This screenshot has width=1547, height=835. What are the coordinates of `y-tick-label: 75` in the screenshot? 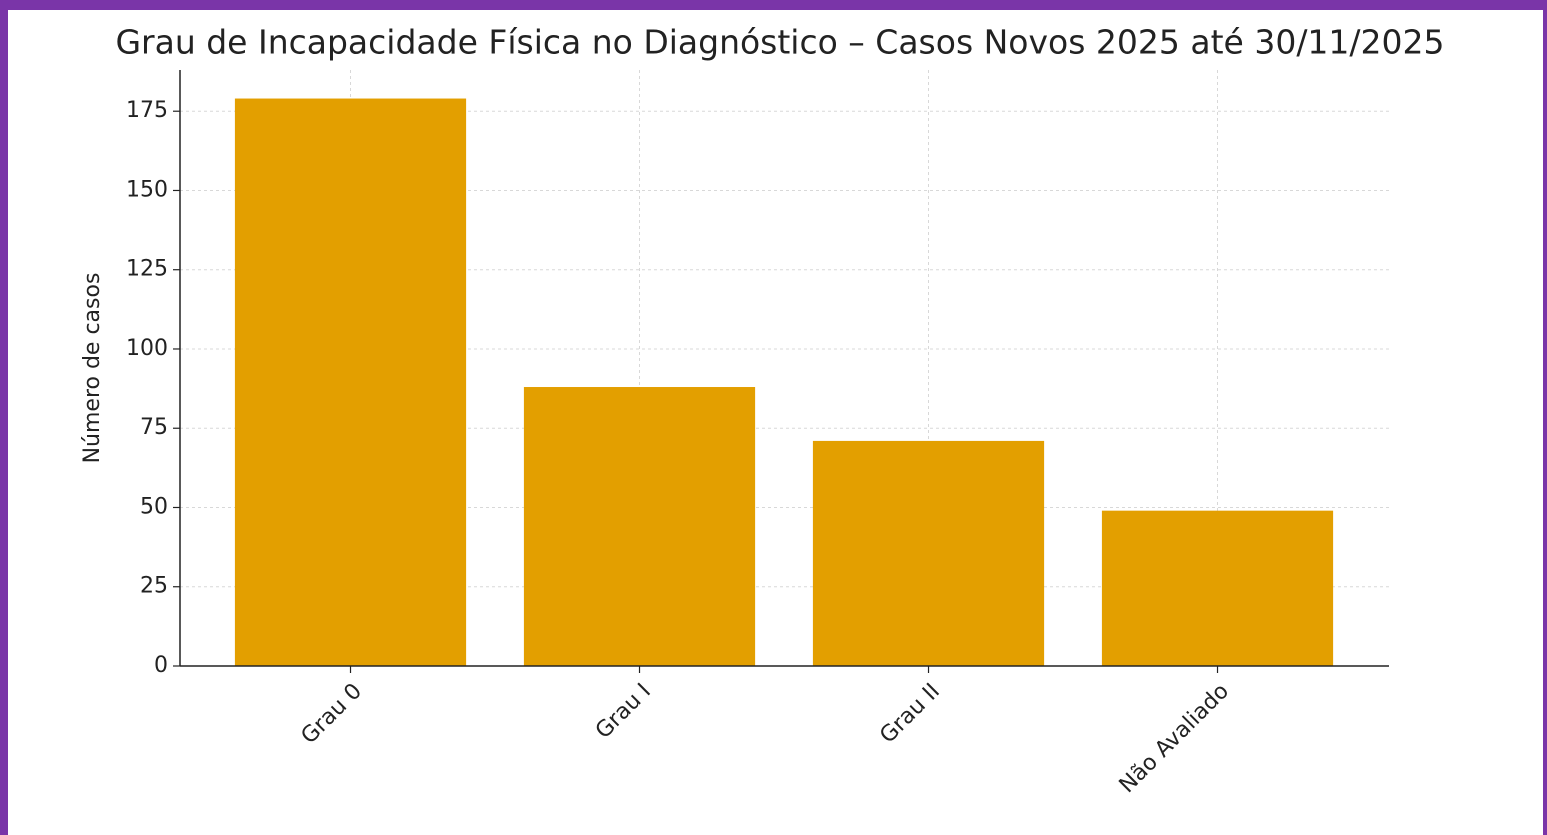 It's located at (154, 427).